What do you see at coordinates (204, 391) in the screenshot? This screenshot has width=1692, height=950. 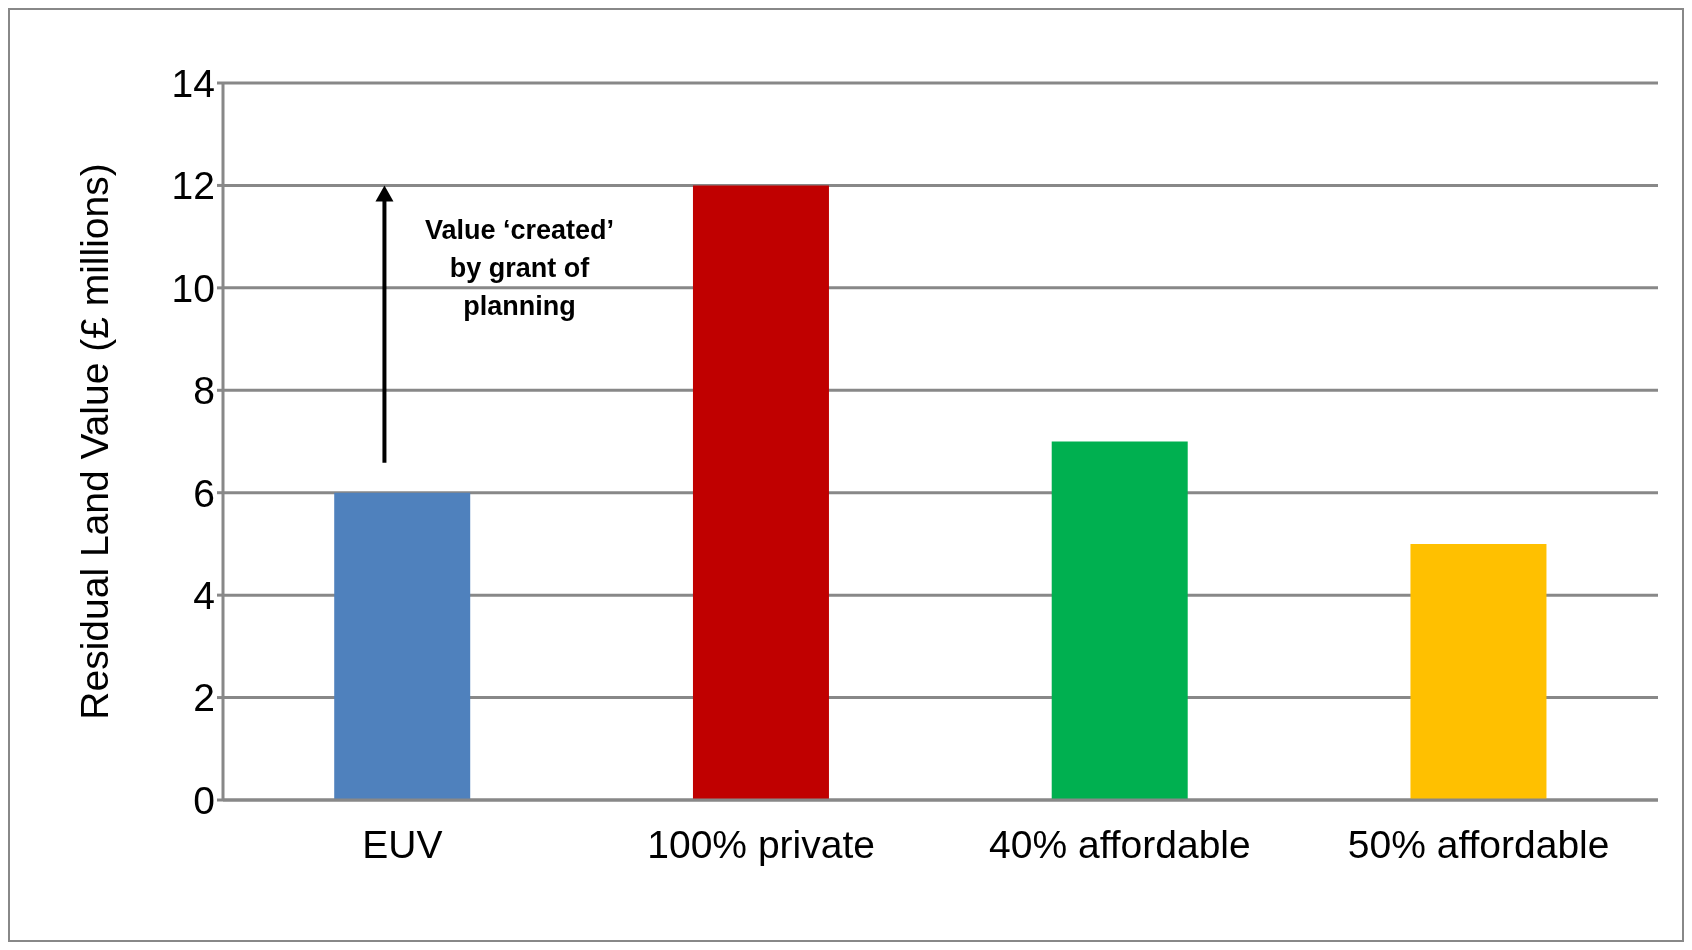 I see `y-tick-label: 8` at bounding box center [204, 391].